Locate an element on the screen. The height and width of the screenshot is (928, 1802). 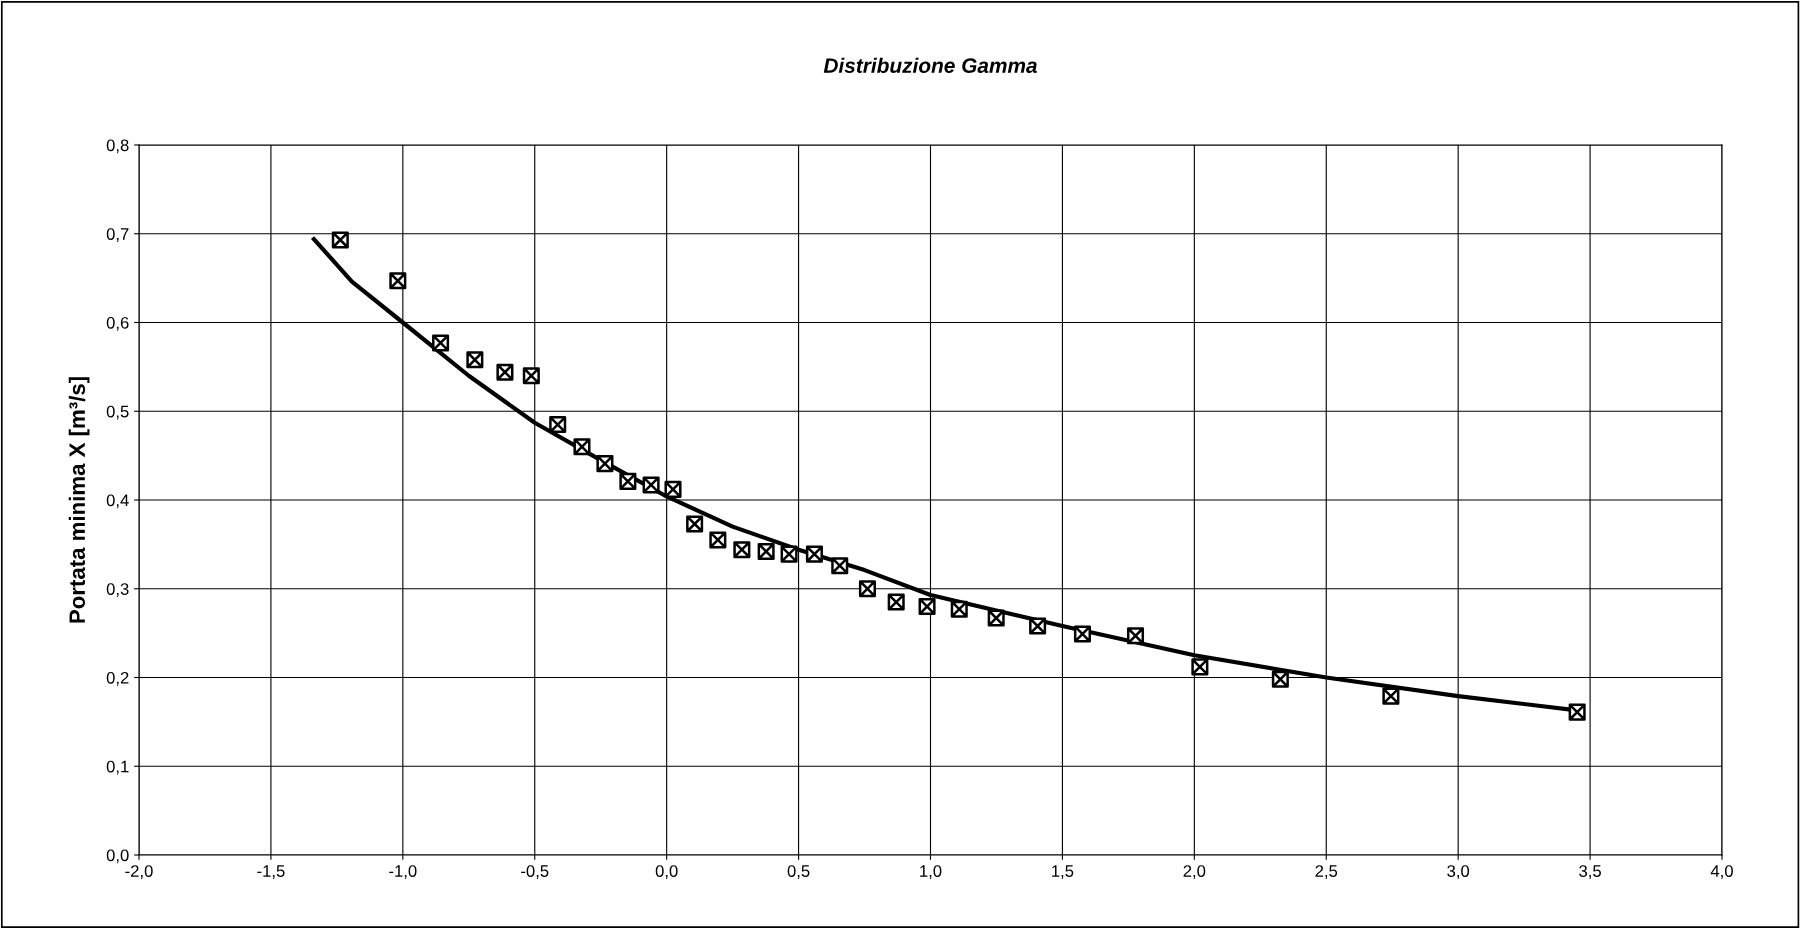
x-tick-label: 4,0 is located at coordinates (1721, 872).